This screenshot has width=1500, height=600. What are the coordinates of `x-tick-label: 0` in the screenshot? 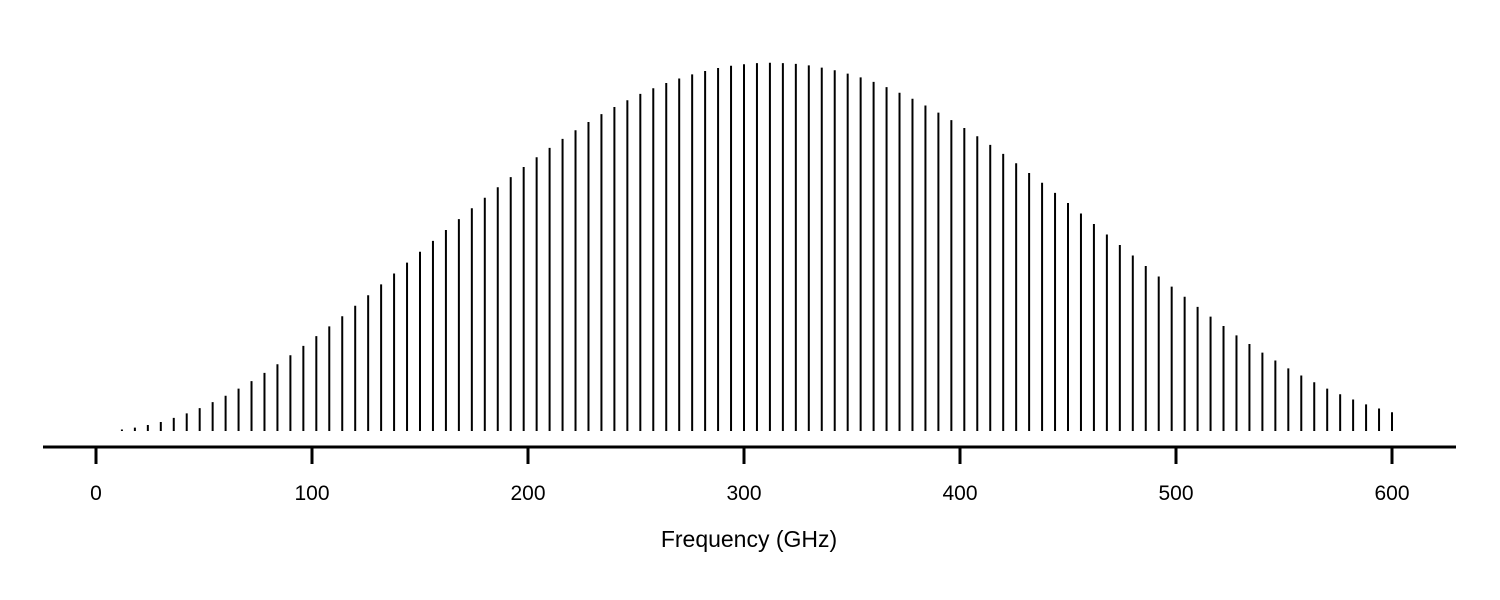 It's located at (96, 493).